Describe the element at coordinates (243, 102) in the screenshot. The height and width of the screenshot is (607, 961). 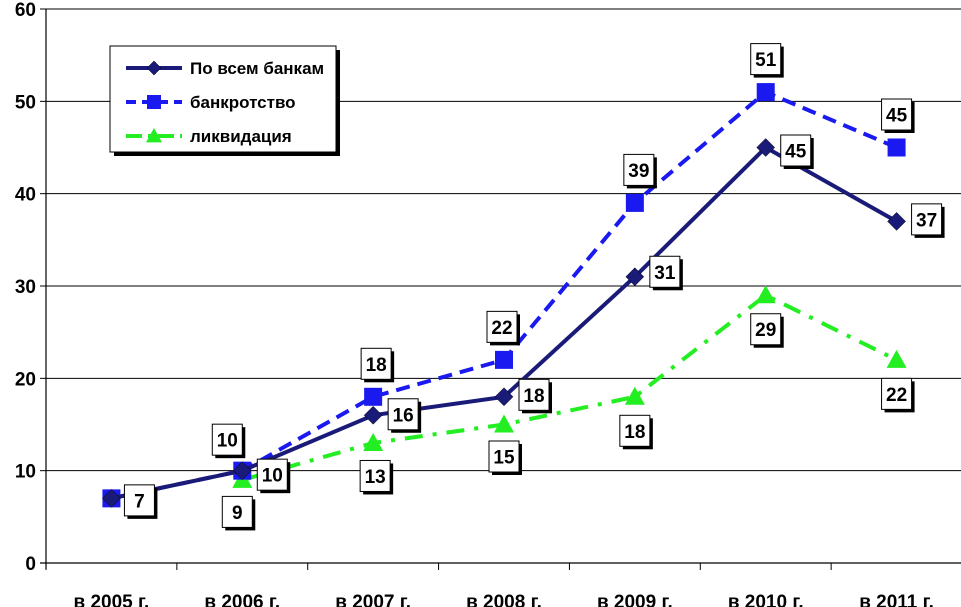
I see `legend-label: банкротство` at that location.